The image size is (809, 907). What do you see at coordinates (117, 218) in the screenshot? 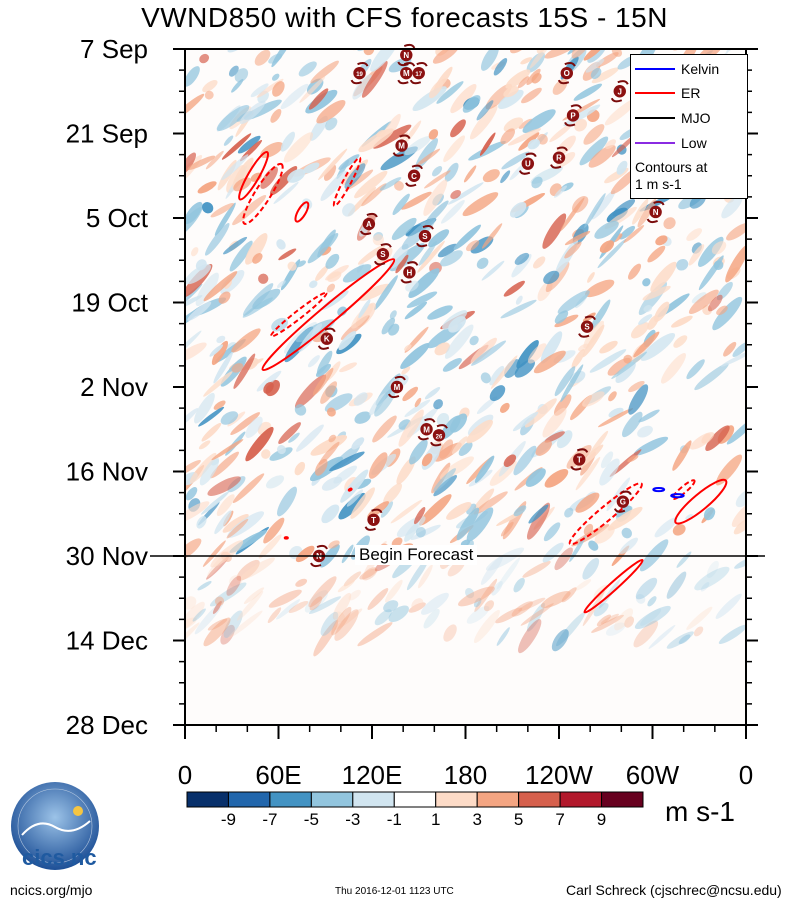
I see `y-tick-label: 5 Oct` at bounding box center [117, 218].